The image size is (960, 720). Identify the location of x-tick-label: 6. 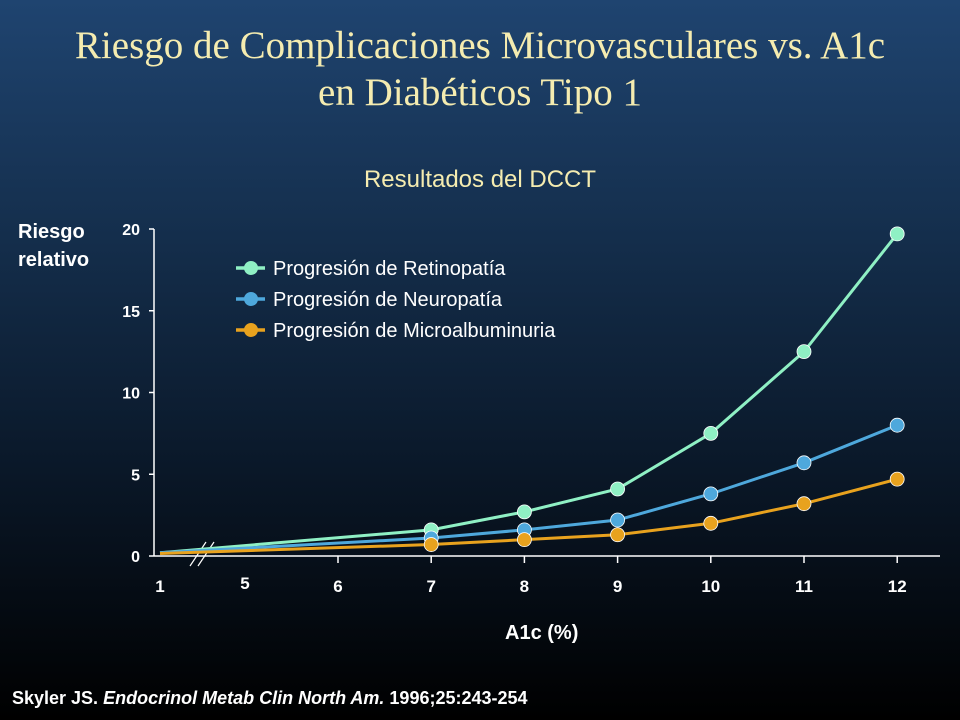
(337, 586).